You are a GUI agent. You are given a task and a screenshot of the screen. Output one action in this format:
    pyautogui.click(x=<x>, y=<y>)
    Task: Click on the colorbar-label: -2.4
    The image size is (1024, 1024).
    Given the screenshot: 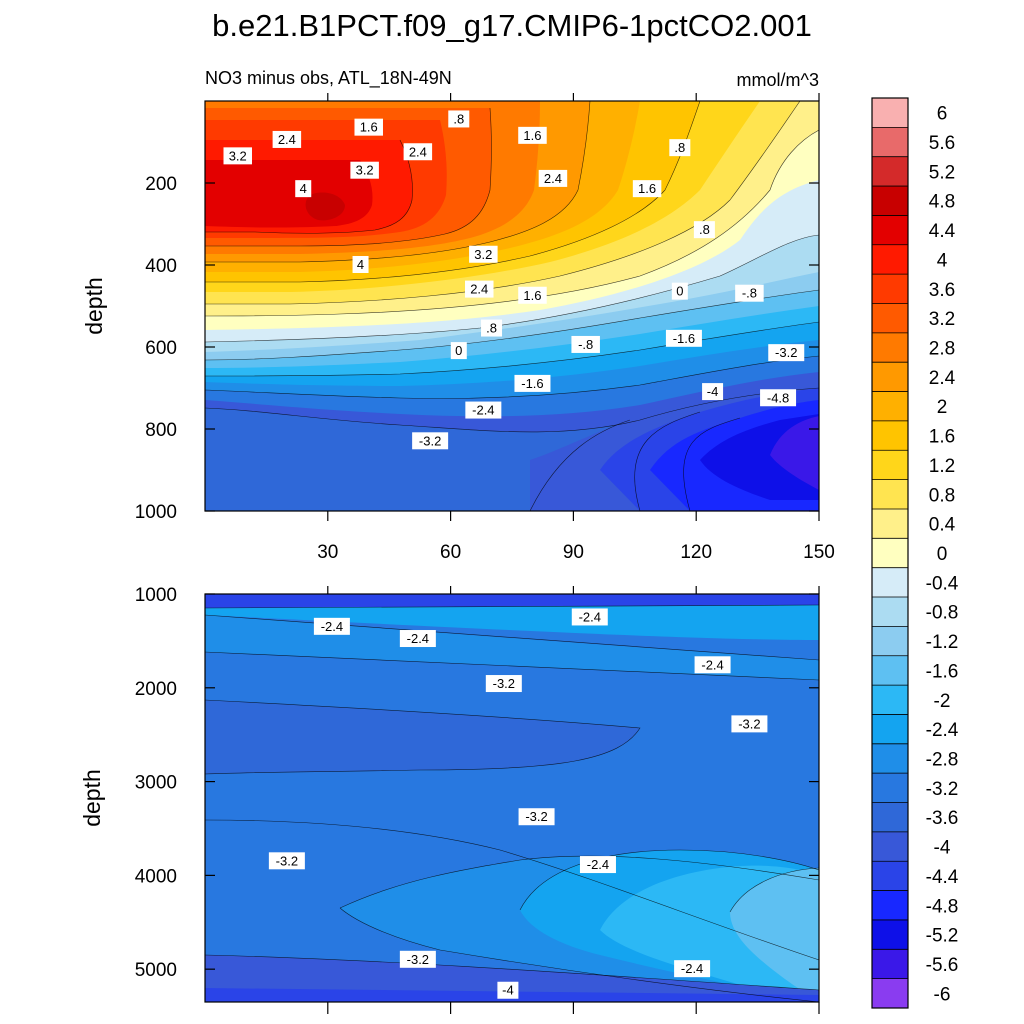 What is the action you would take?
    pyautogui.click(x=942, y=730)
    